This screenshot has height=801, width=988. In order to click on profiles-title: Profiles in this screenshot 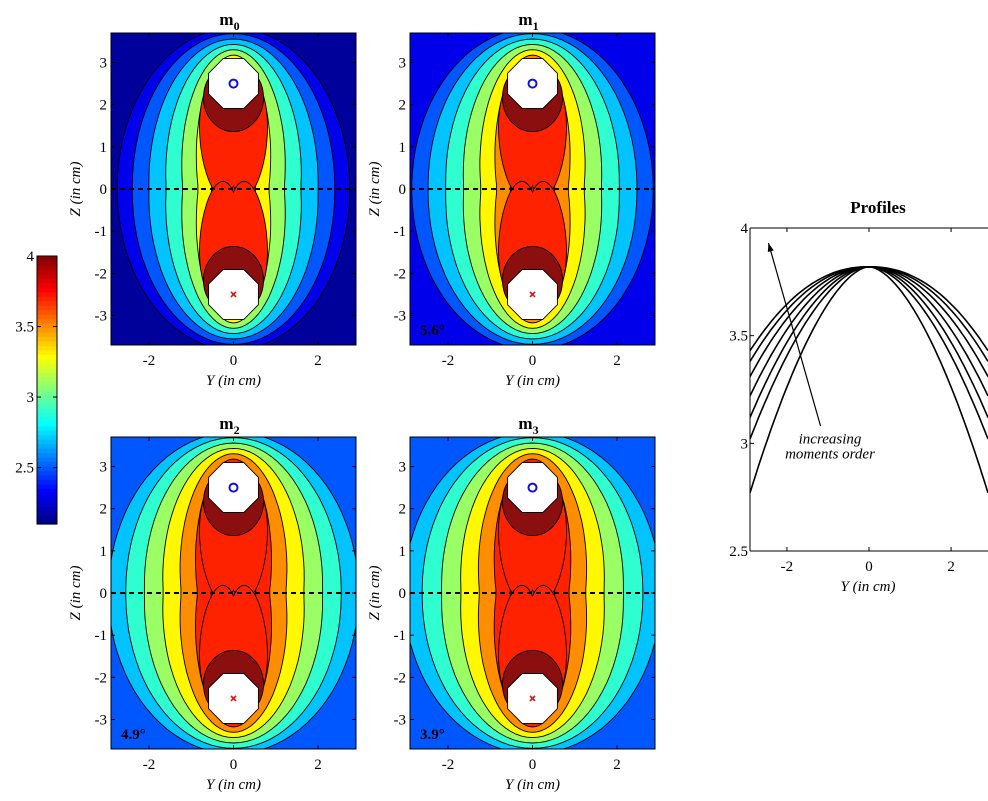, I will do `click(878, 207)`.